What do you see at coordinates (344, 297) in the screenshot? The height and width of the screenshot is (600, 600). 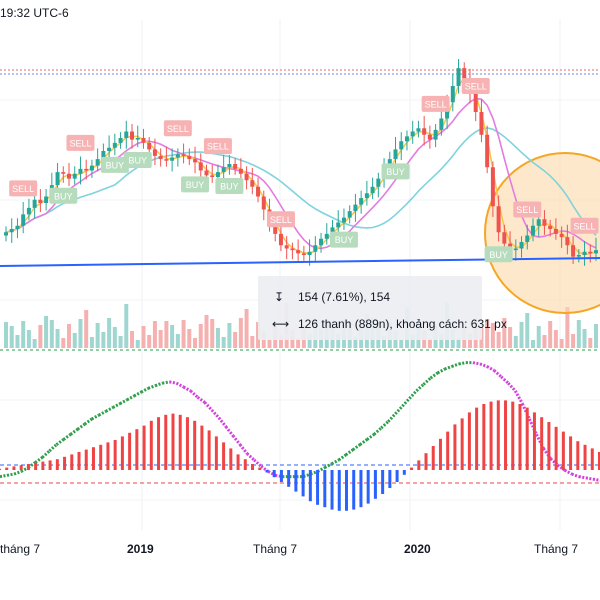 I see `measure-price-text: 154 (7.61%), 154` at bounding box center [344, 297].